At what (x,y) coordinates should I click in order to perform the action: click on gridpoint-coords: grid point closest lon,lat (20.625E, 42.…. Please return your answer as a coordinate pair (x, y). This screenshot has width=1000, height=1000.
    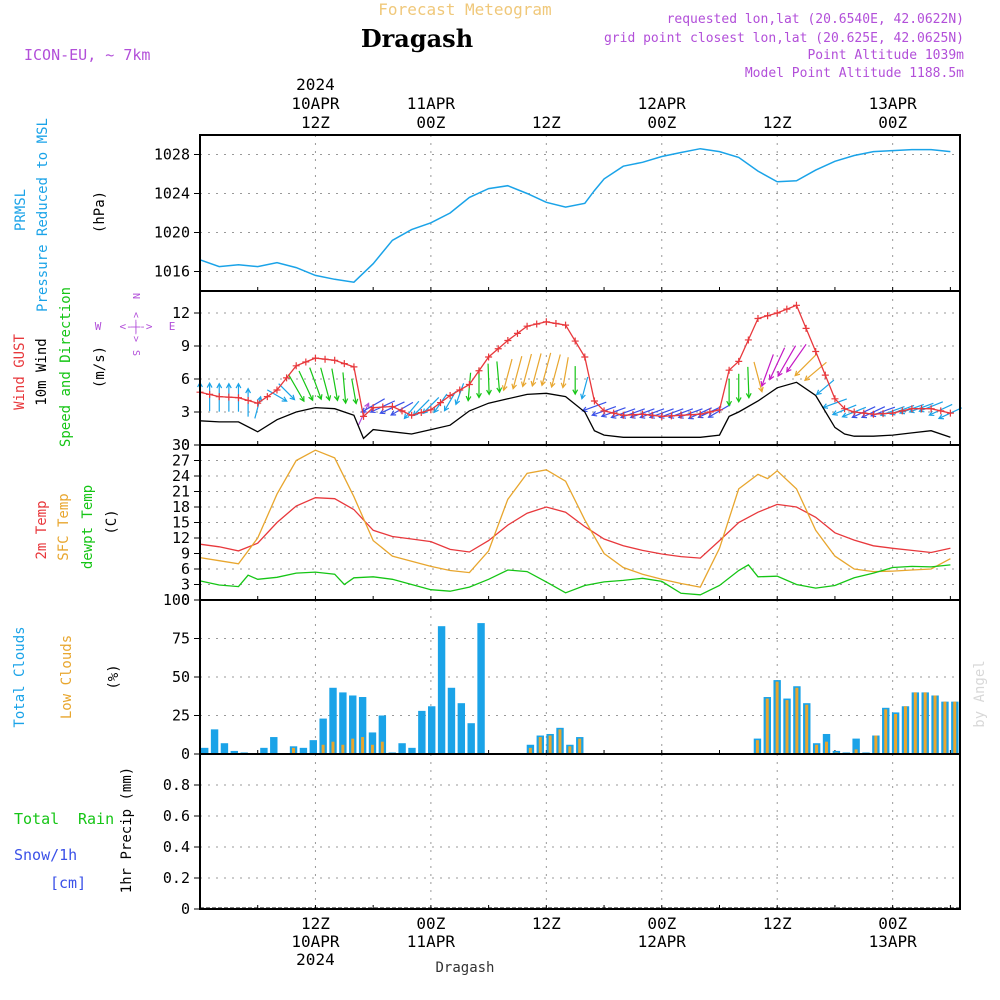
    Looking at the image, I should click on (784, 38).